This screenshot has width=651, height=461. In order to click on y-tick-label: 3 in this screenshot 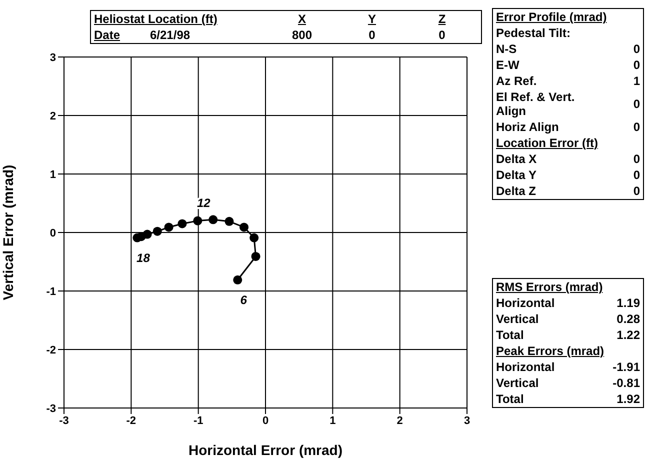, I will do `click(53, 58)`.